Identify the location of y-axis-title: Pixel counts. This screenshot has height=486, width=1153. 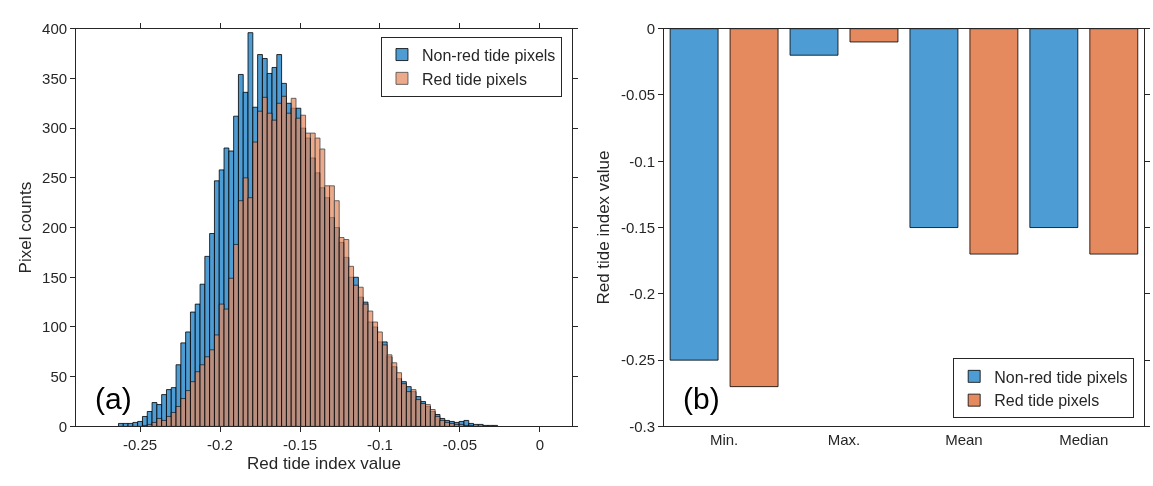
(25, 227).